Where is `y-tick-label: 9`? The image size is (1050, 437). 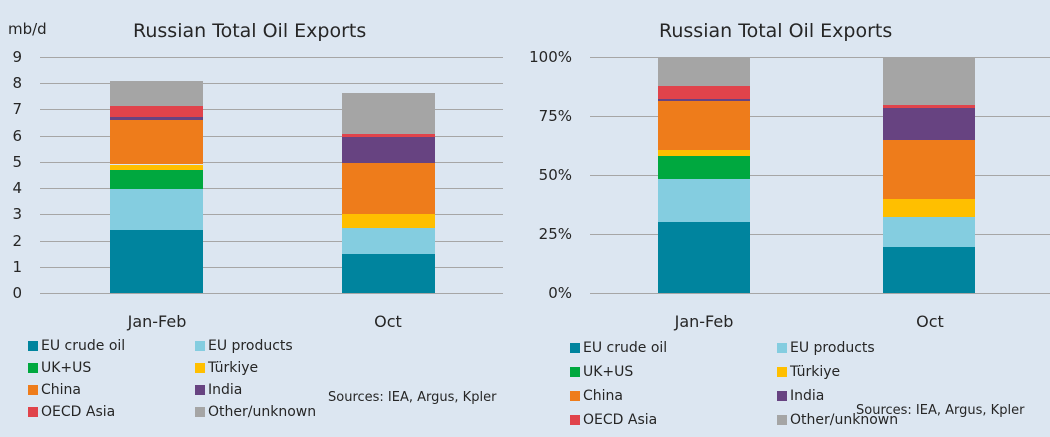
y-tick-label: 9 is located at coordinates (17, 57).